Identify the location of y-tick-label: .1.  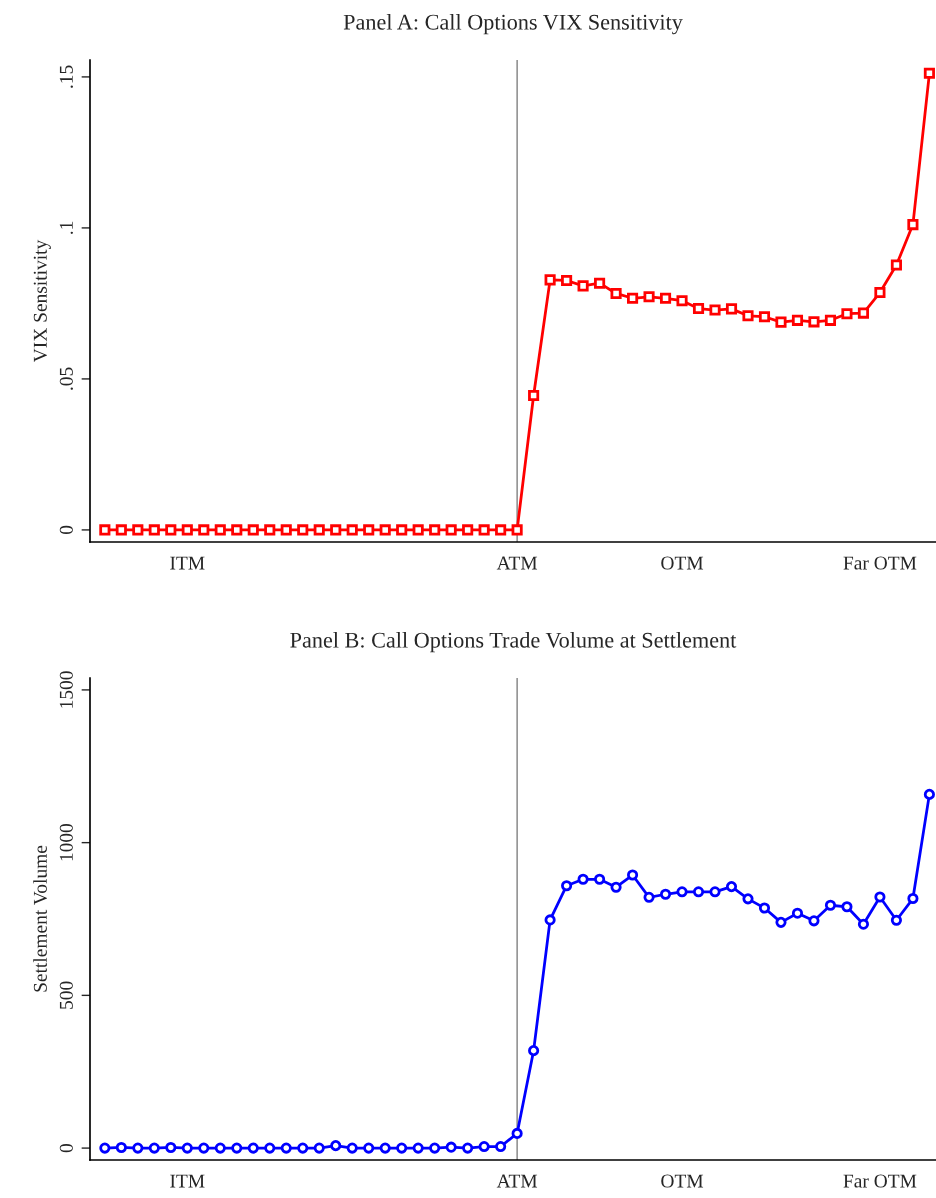
(66, 227).